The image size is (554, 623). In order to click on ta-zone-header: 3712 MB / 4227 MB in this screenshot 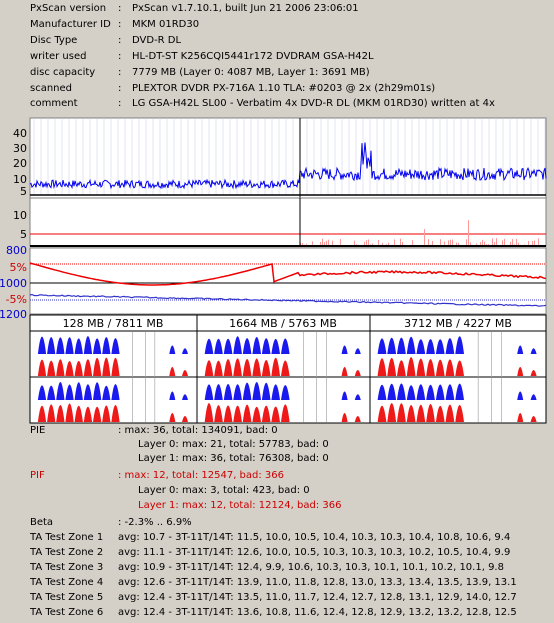, I will do `click(458, 323)`.